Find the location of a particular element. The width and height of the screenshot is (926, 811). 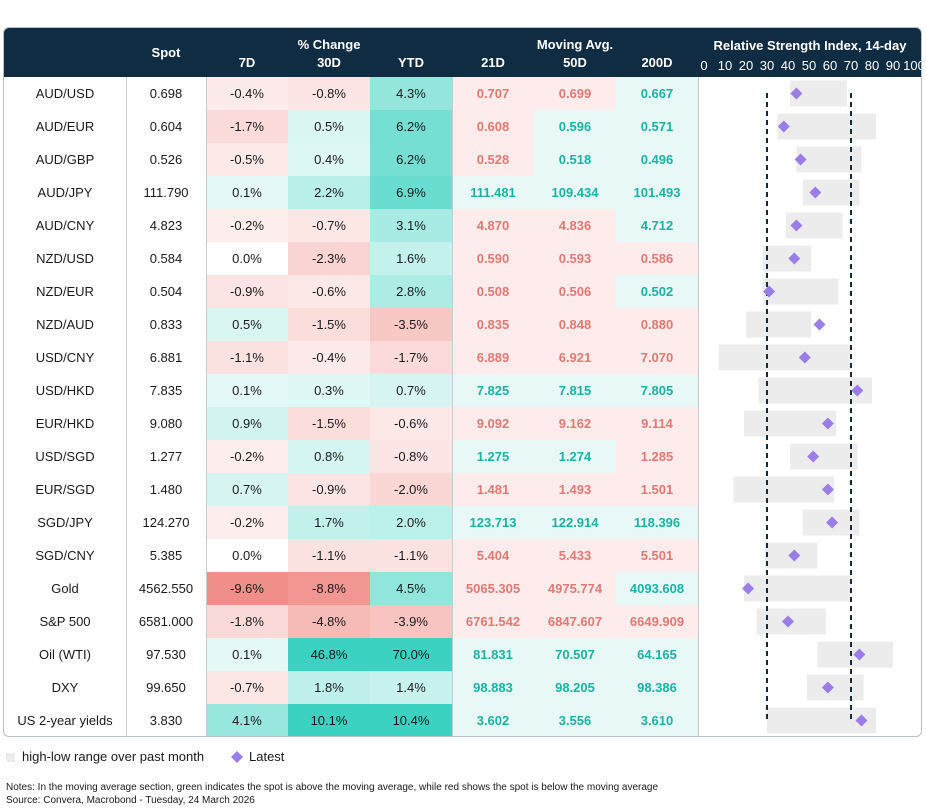

ma-50d: 1.493 is located at coordinates (575, 489).